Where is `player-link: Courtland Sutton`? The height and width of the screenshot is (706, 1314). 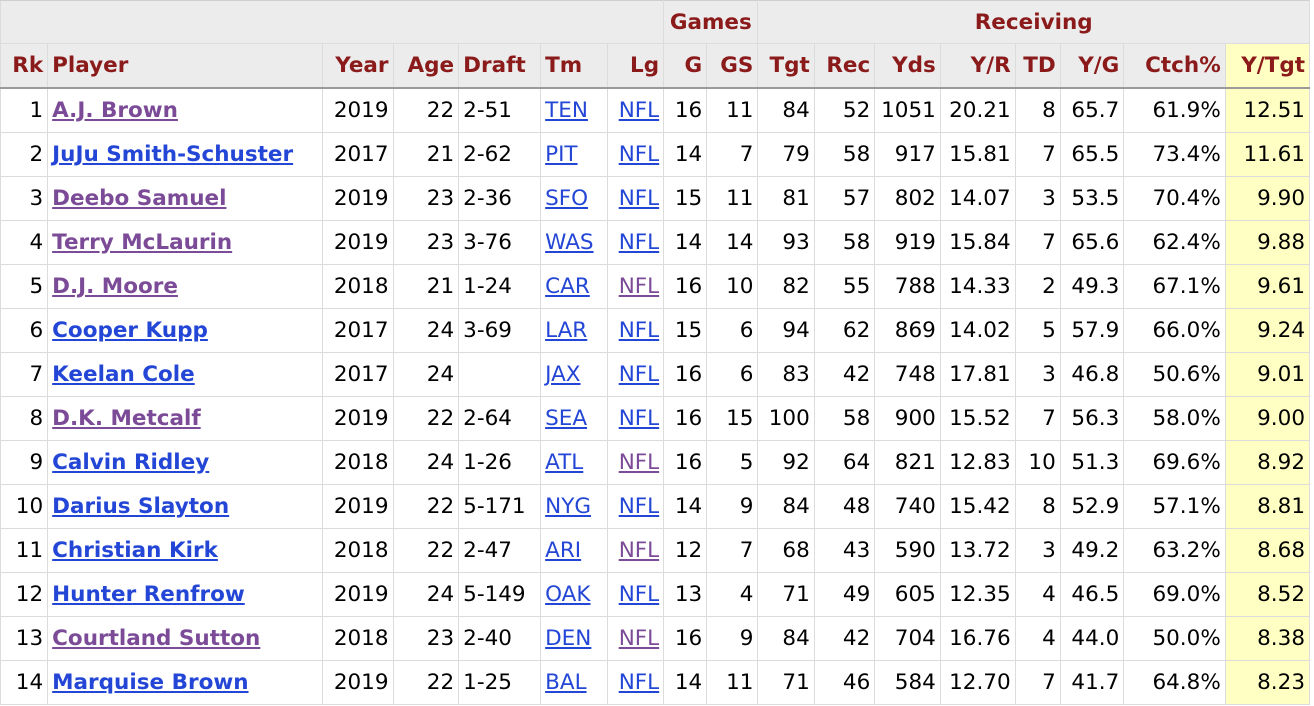
player-link: Courtland Sutton is located at coordinates (156, 638).